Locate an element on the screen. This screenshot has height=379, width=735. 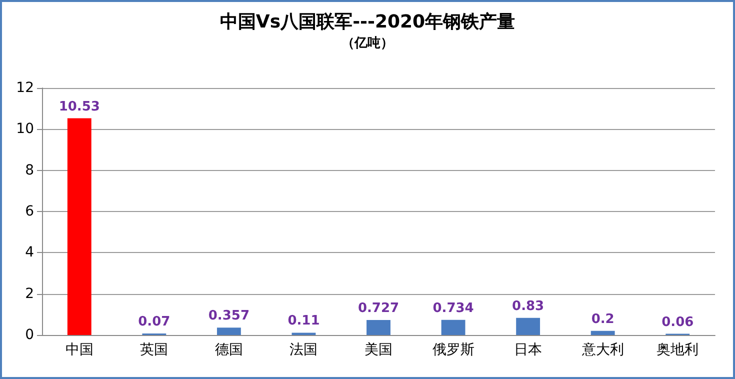
data-label: 0.06 is located at coordinates (678, 322).